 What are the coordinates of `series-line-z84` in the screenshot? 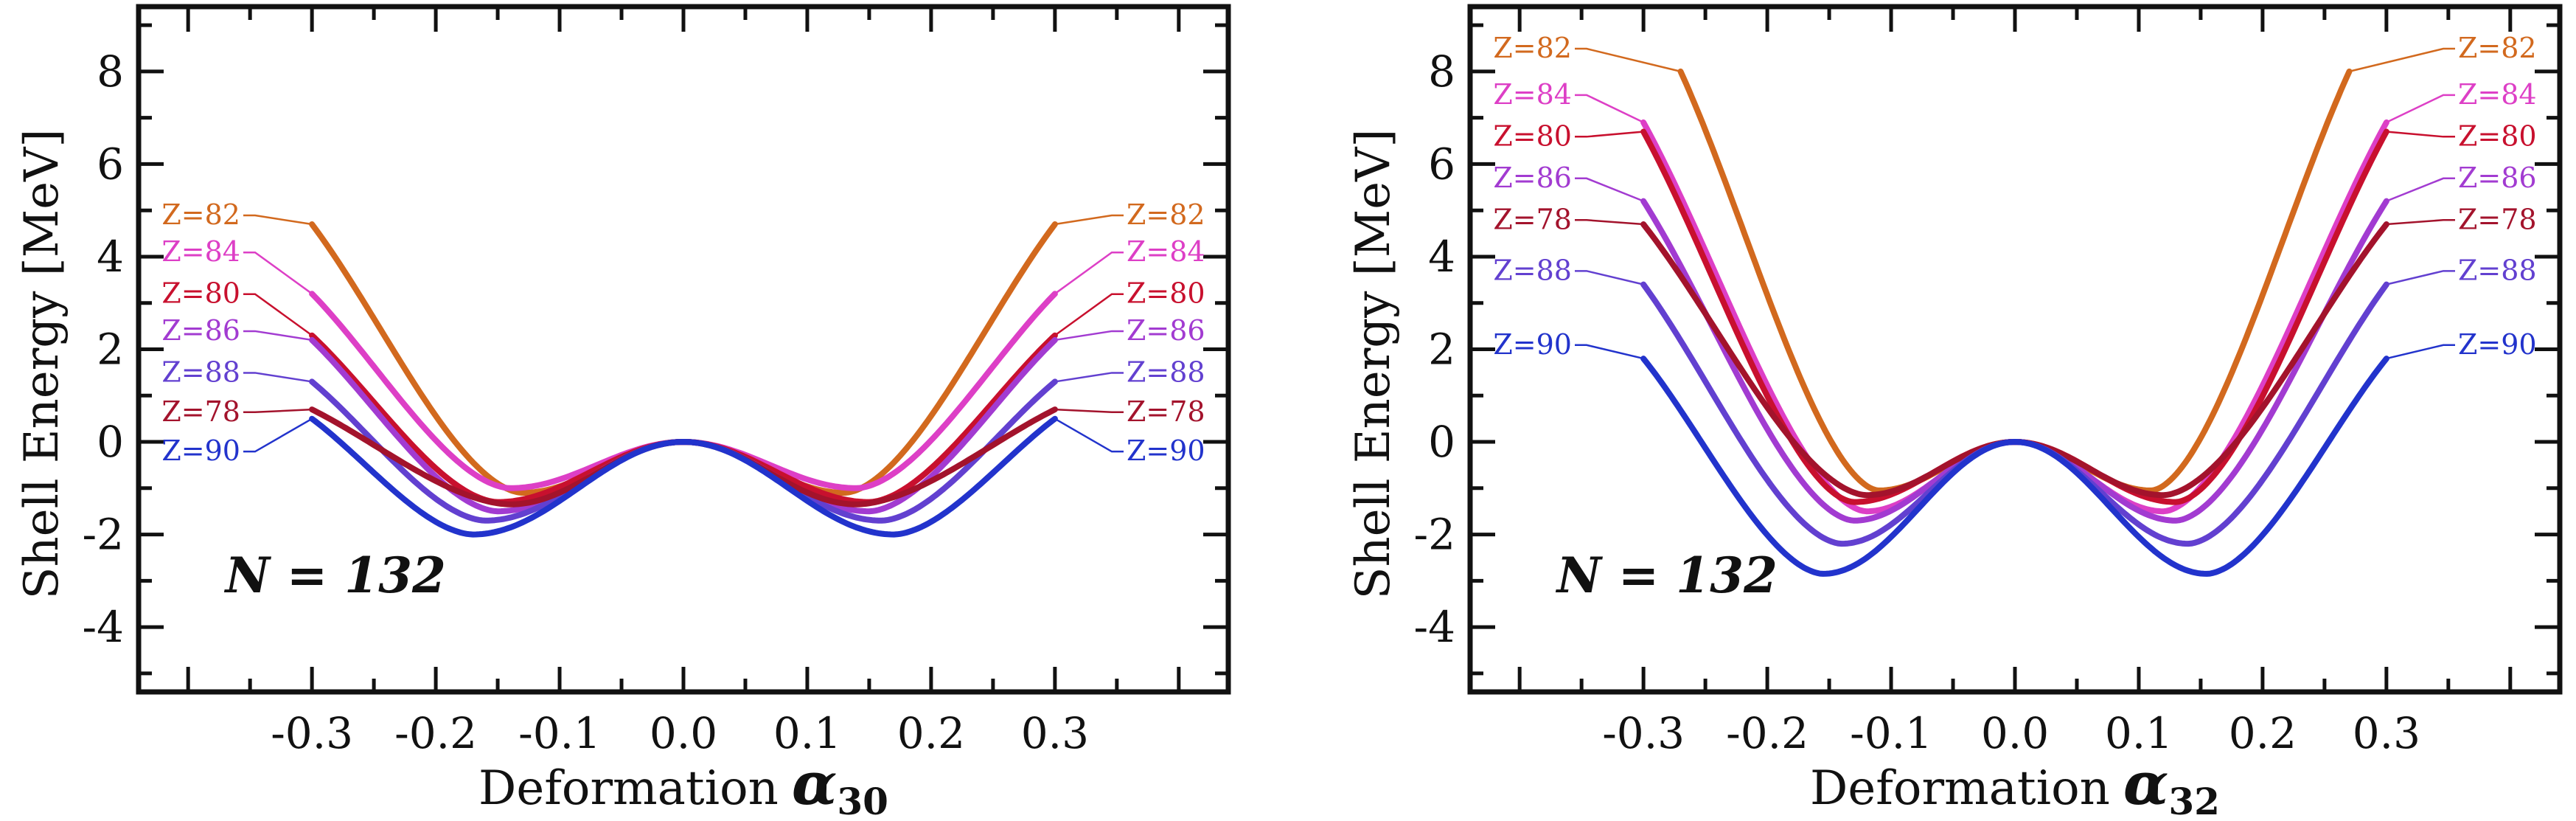 It's located at (2015, 317).